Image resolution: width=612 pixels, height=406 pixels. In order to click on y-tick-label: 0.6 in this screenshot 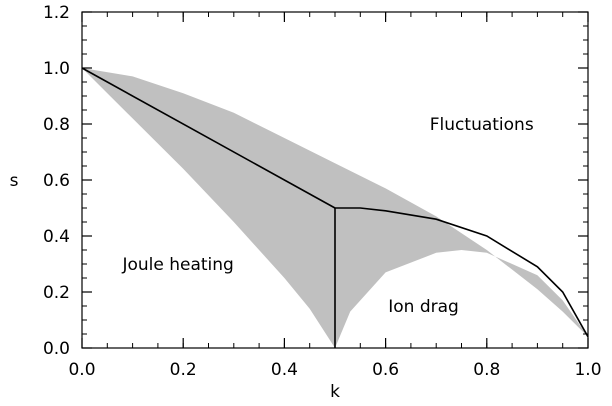, I will do `click(56, 181)`.